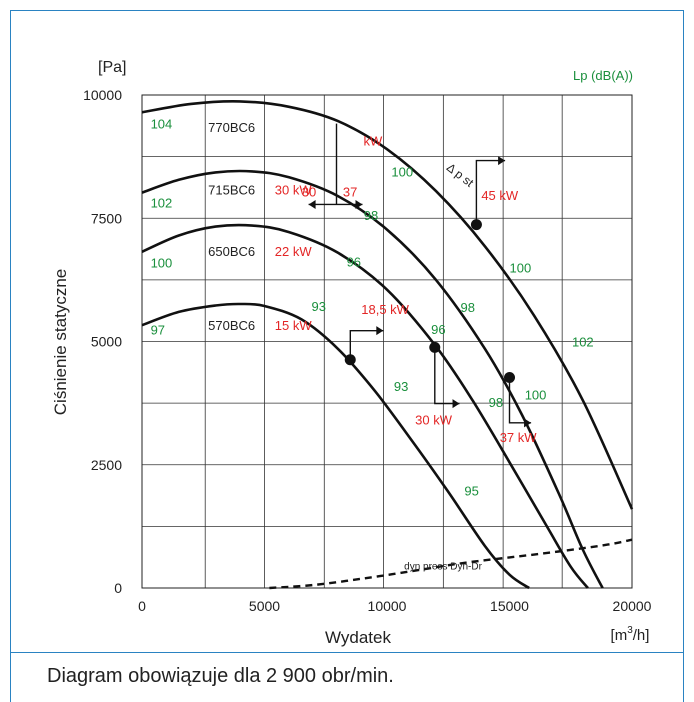 The height and width of the screenshot is (702, 694). Describe the element at coordinates (112, 67) in the screenshot. I see `y-axis-unit: [Pa]` at that location.